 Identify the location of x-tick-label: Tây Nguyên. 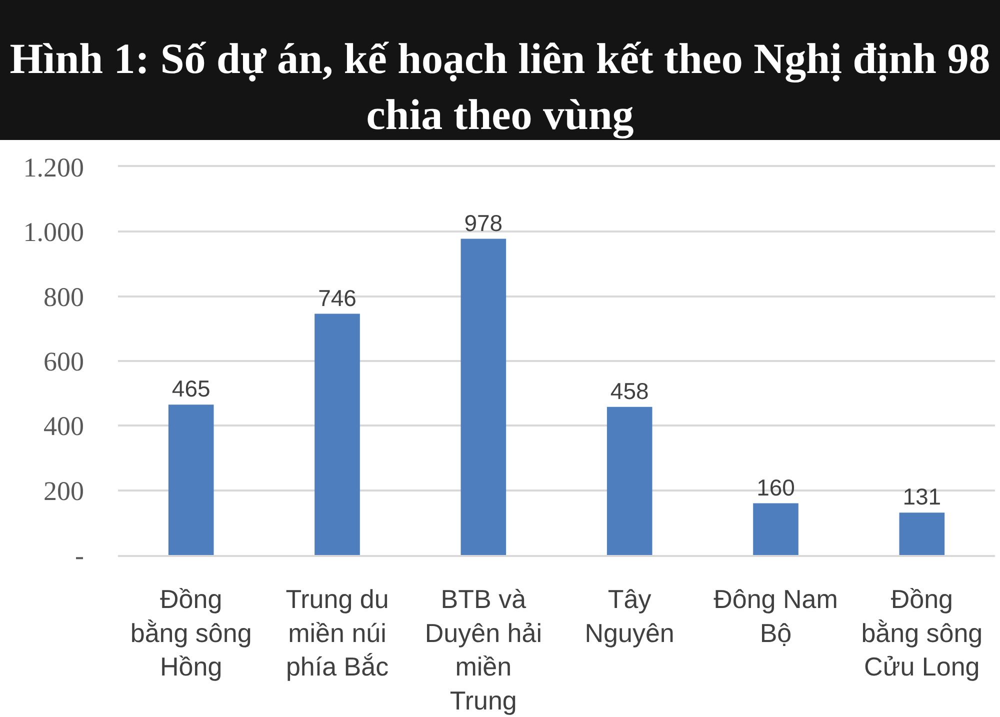
(629, 616).